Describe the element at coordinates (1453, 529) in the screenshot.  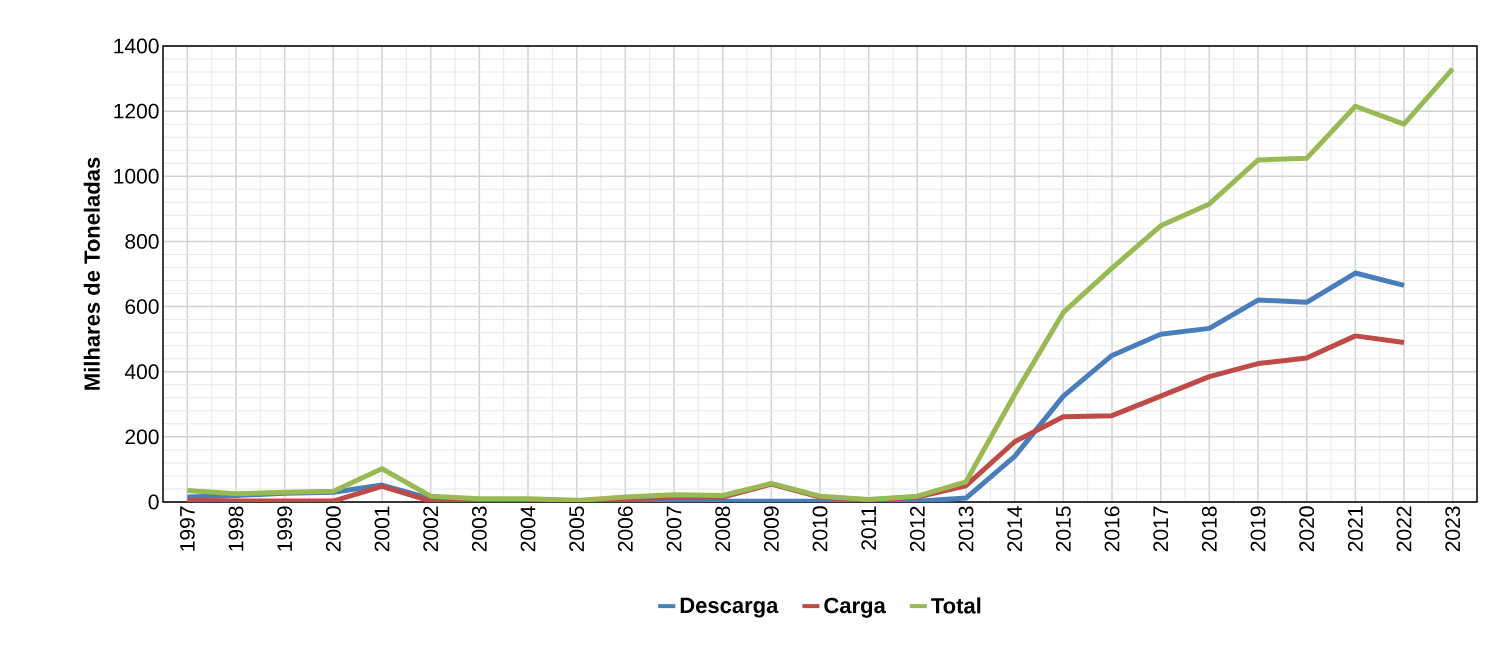
I see `x-tick-label: 2023` at that location.